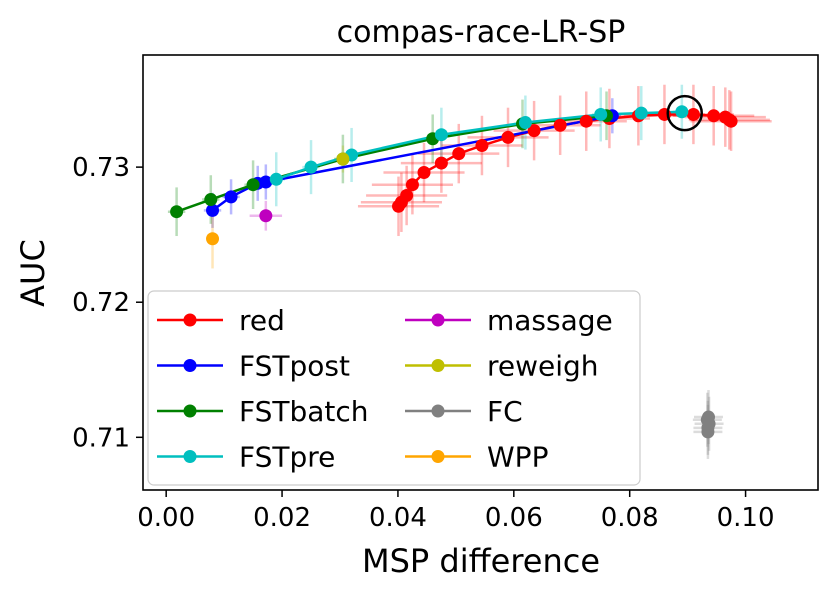 The image size is (831, 594). What do you see at coordinates (514, 518) in the screenshot?
I see `x-tick-label: 0.06` at bounding box center [514, 518].